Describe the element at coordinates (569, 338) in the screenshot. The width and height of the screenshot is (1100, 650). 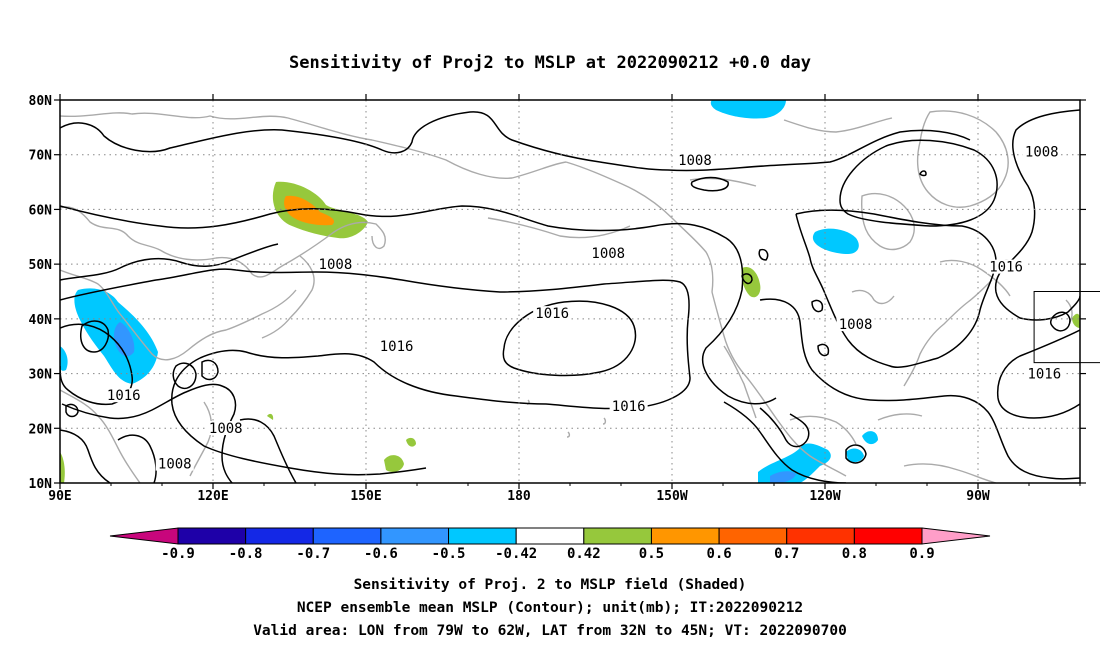
I see `contour-1016-inner-low` at that location.